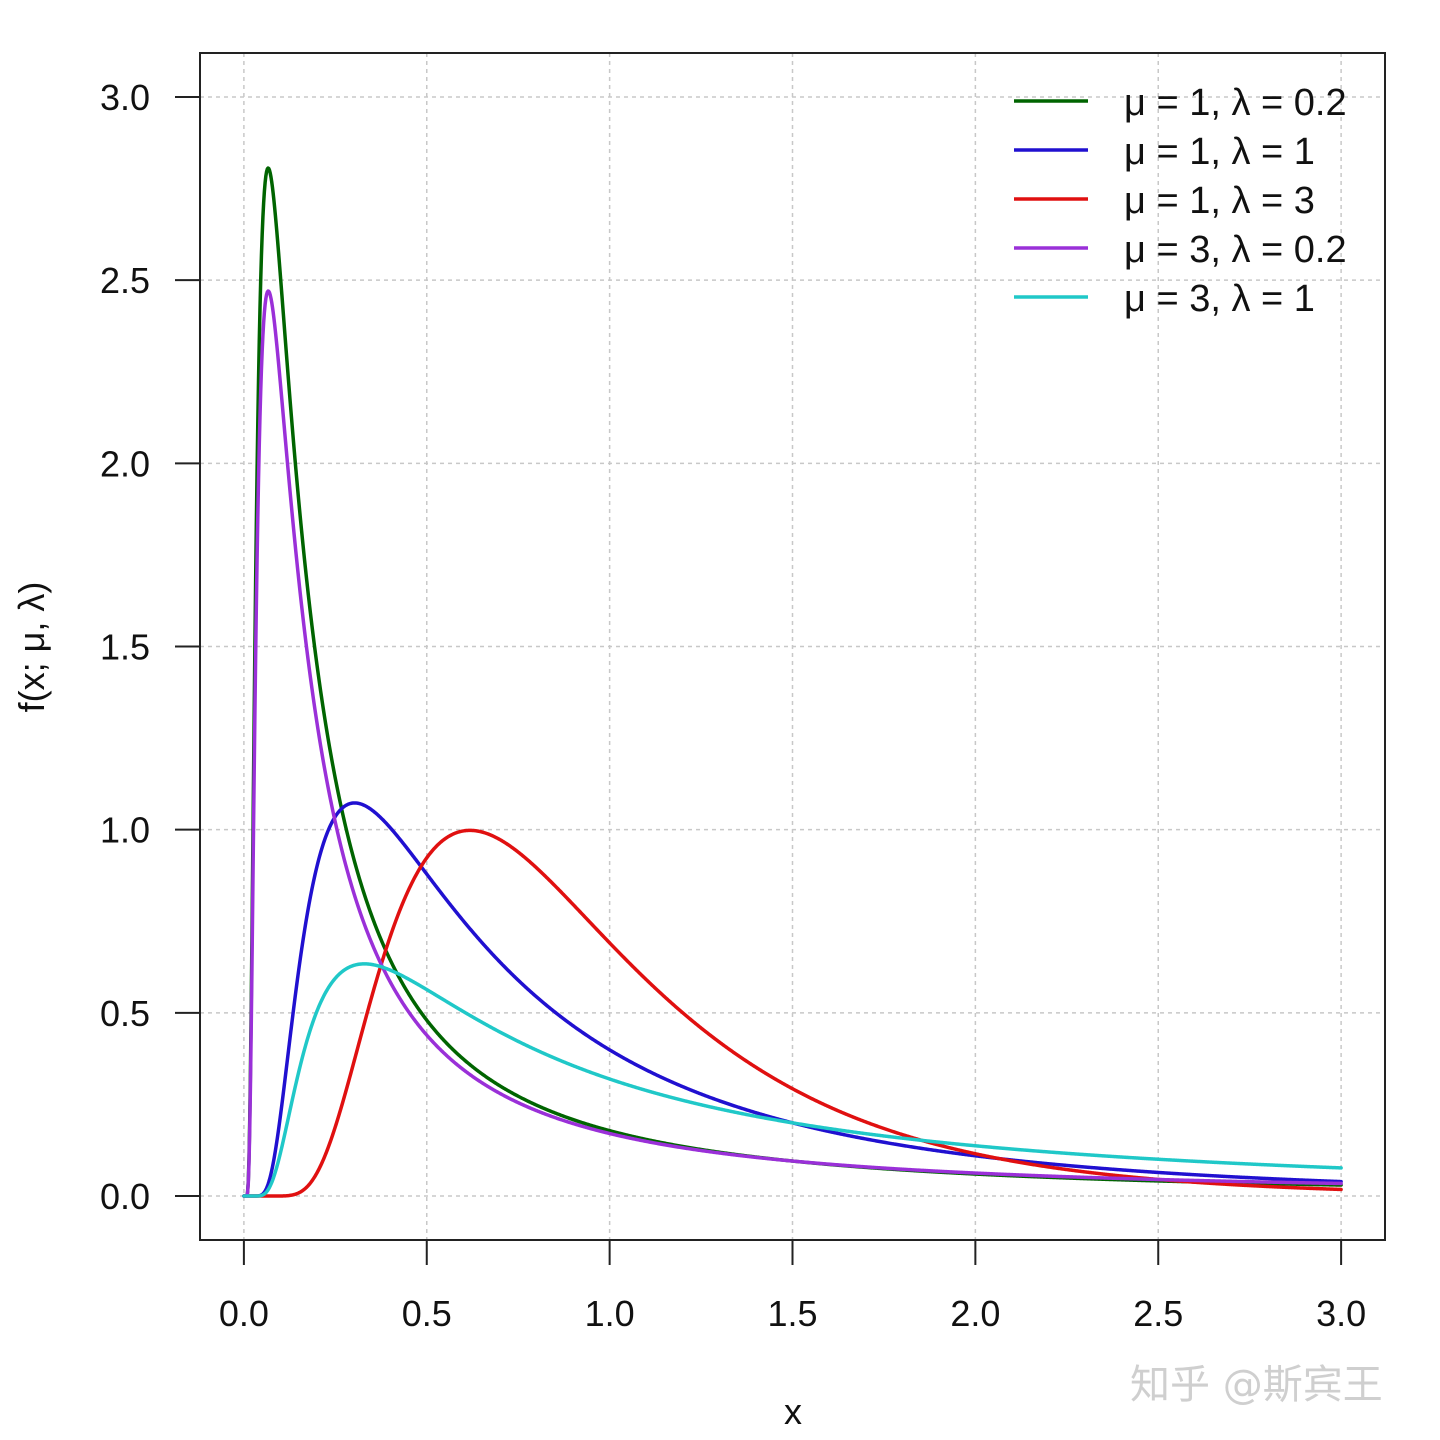  I want to click on y-tick-label: 3.0, so click(125, 97).